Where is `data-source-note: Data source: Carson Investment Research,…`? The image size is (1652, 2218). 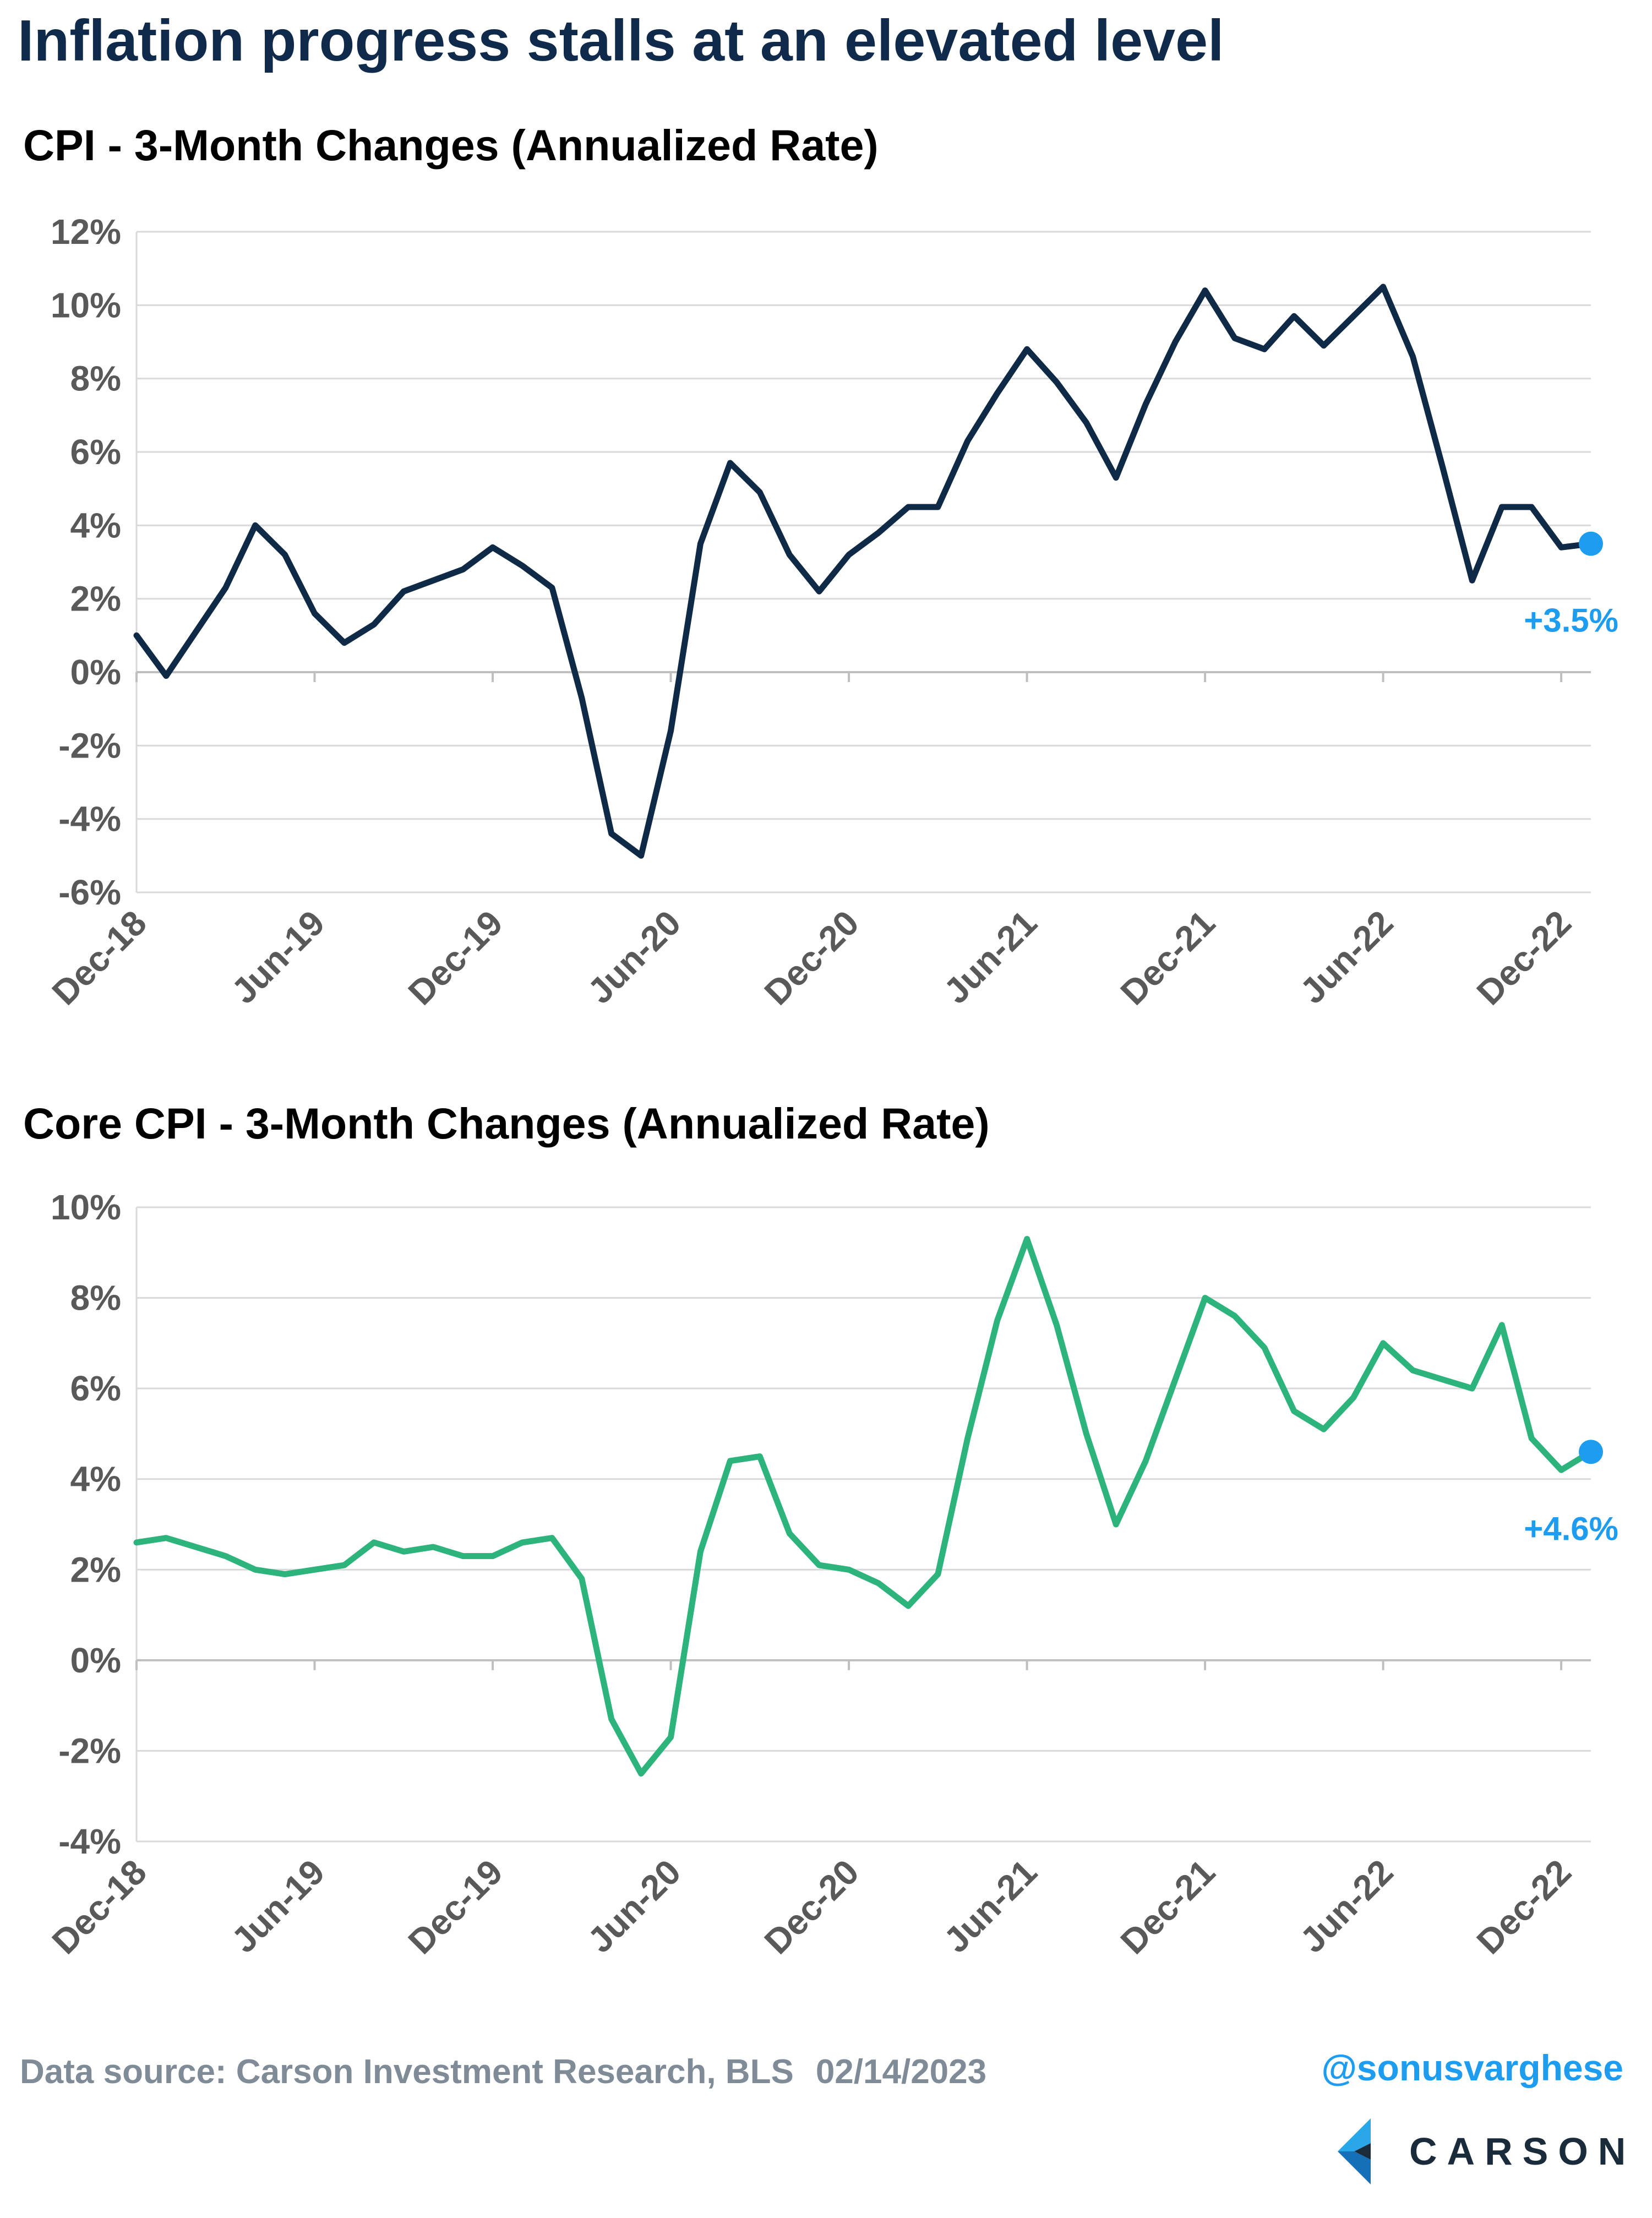
data-source-note: Data source: Carson Investment Research,… is located at coordinates (503, 2071).